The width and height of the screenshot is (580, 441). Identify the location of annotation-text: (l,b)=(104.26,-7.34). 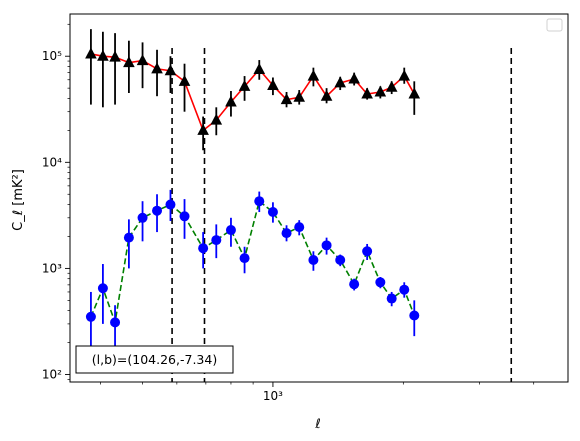
(154, 359).